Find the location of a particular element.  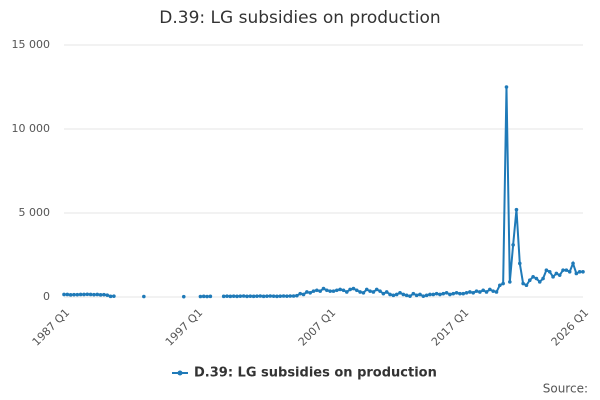

y-tick-label: 0 is located at coordinates (46, 296).